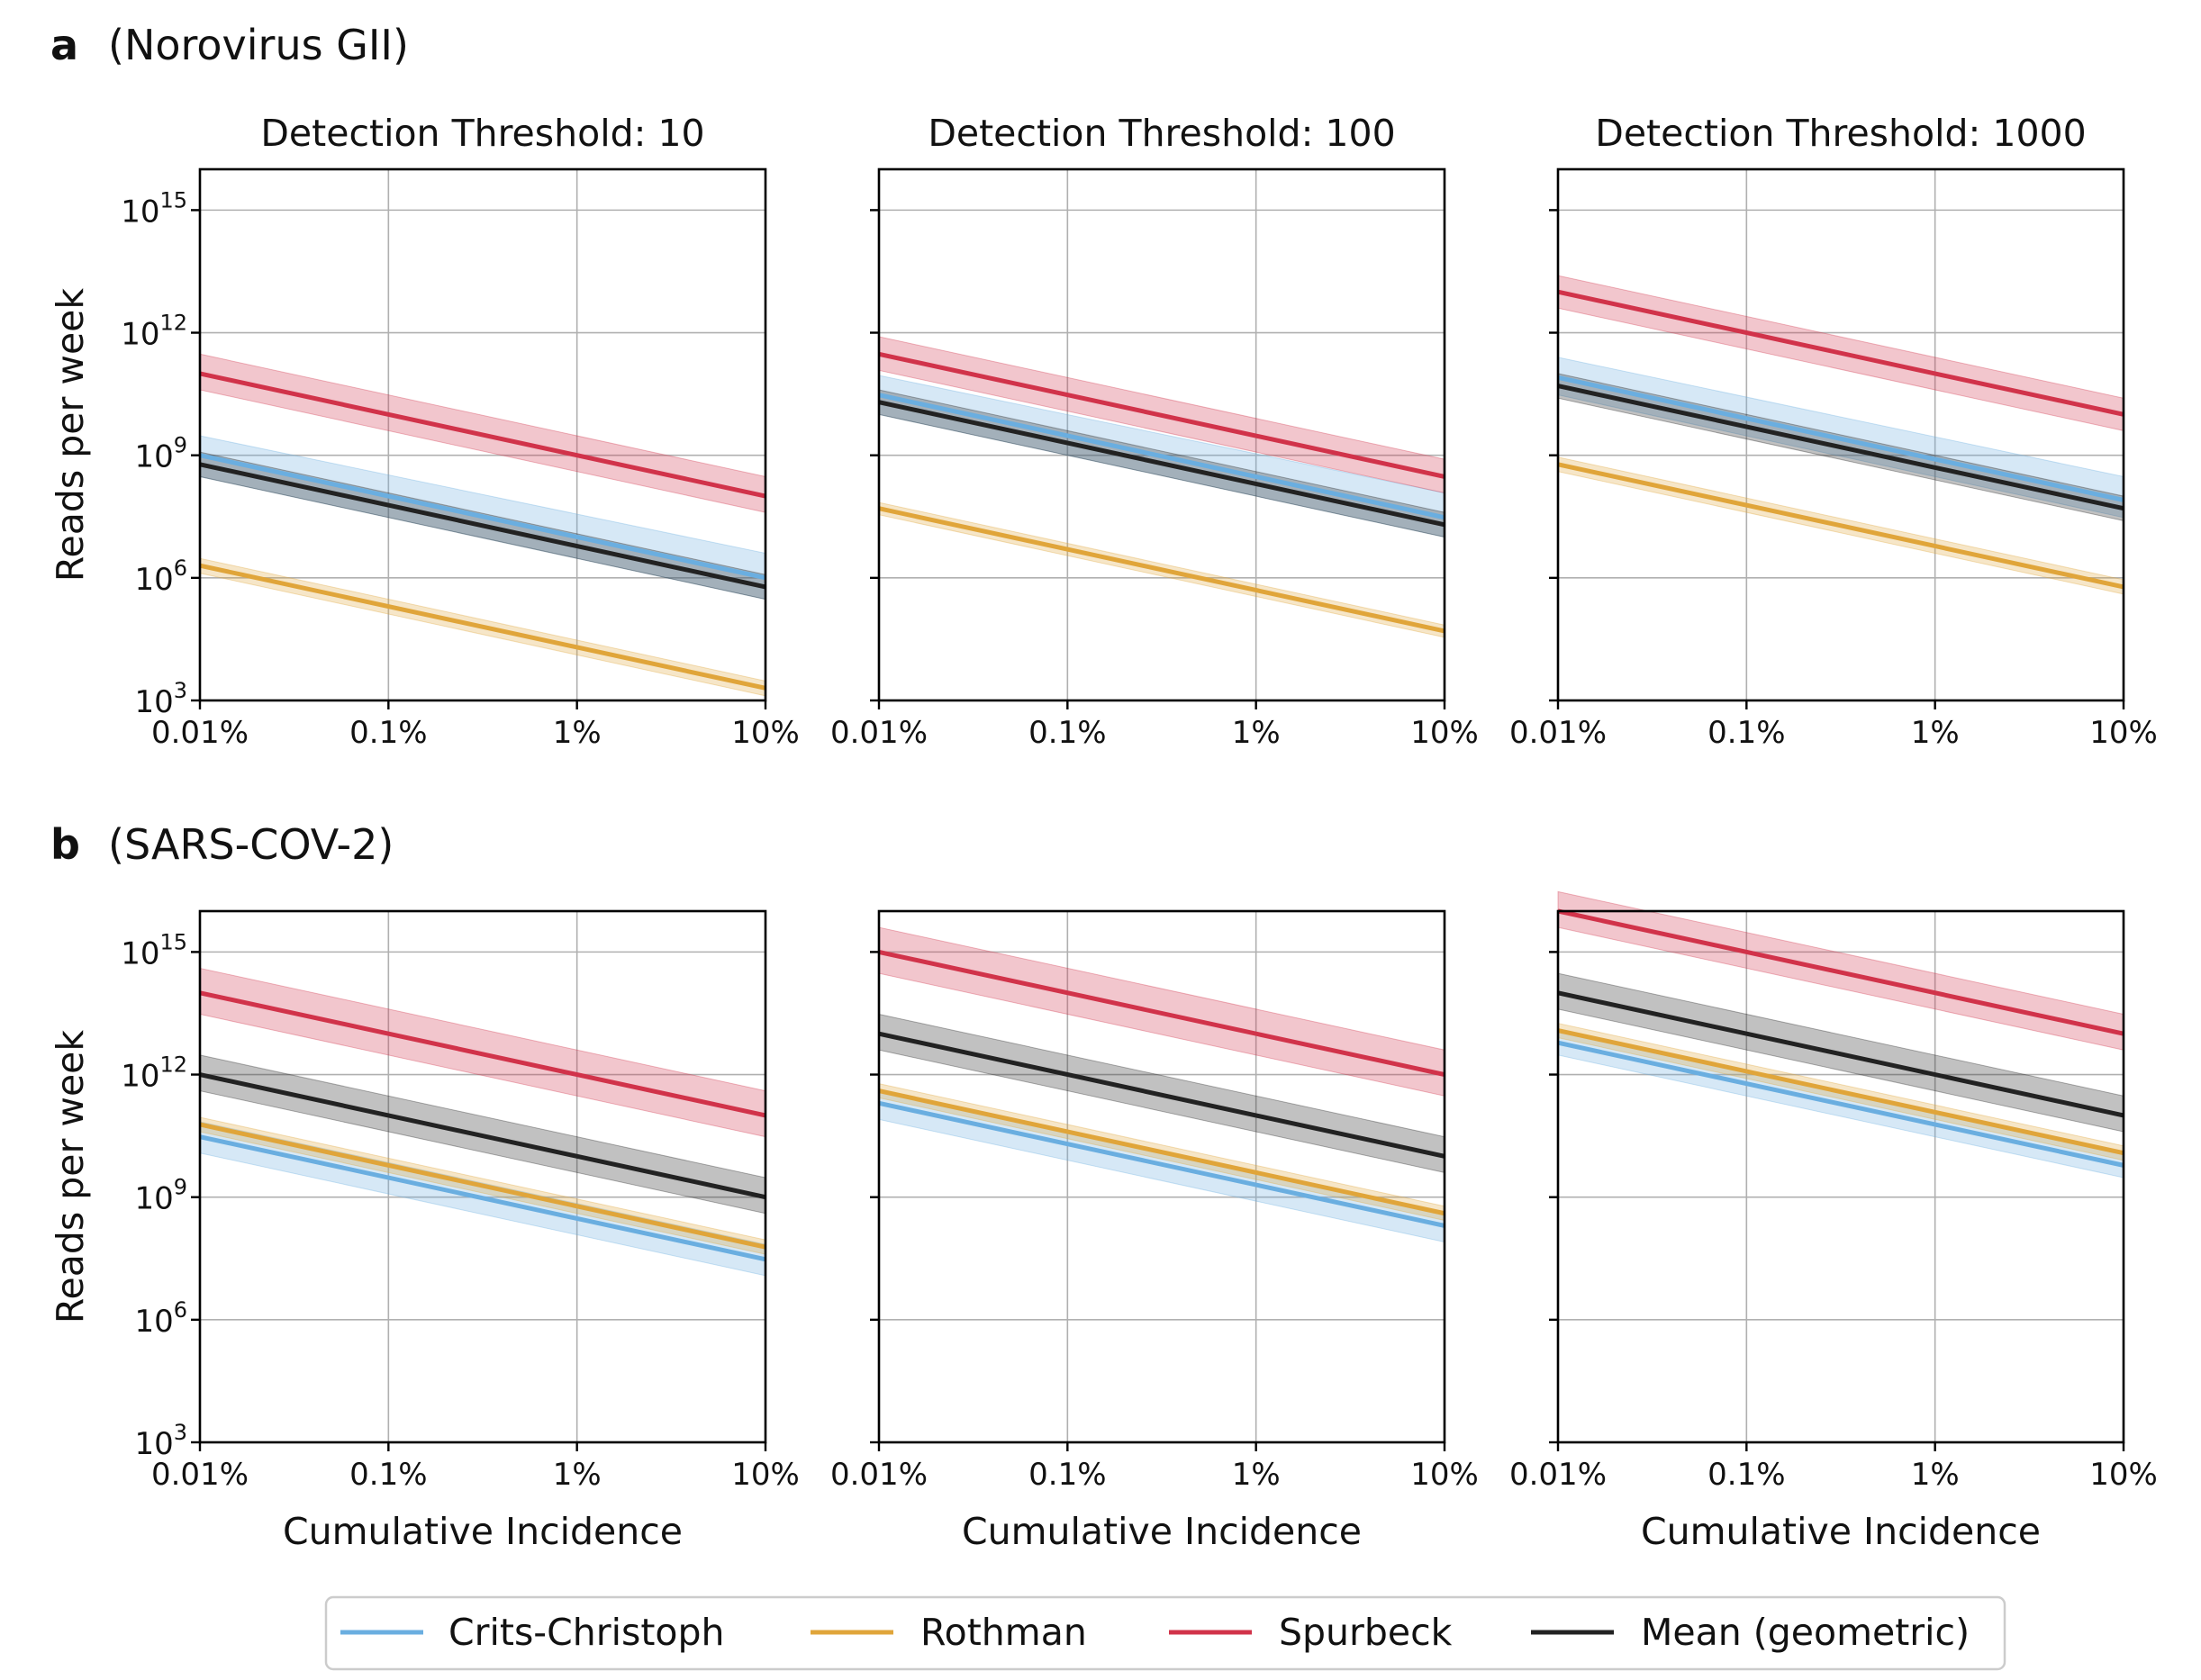 The width and height of the screenshot is (2201, 1680). What do you see at coordinates (258, 45) in the screenshot?
I see `panel-a-title: (Norovirus GII)` at bounding box center [258, 45].